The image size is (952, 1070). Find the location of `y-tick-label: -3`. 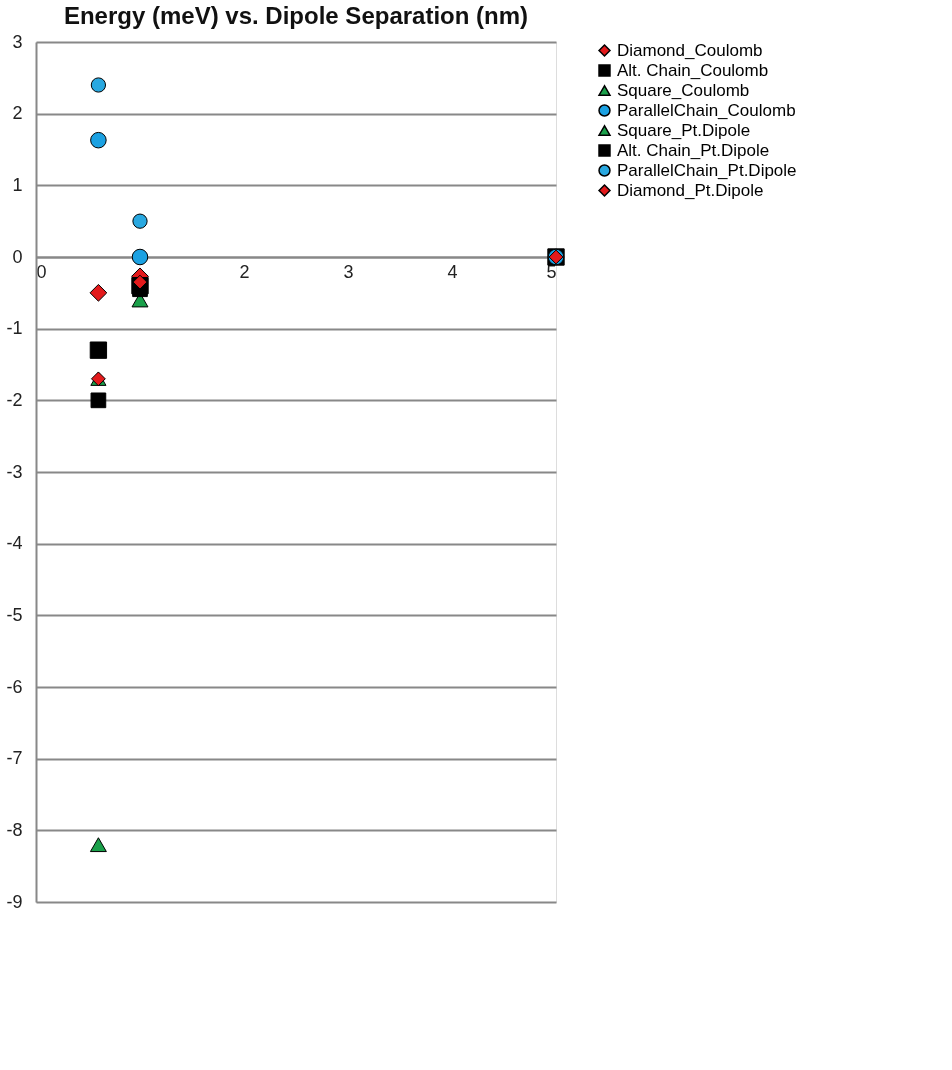

y-tick-label: -3 is located at coordinates (14, 471).